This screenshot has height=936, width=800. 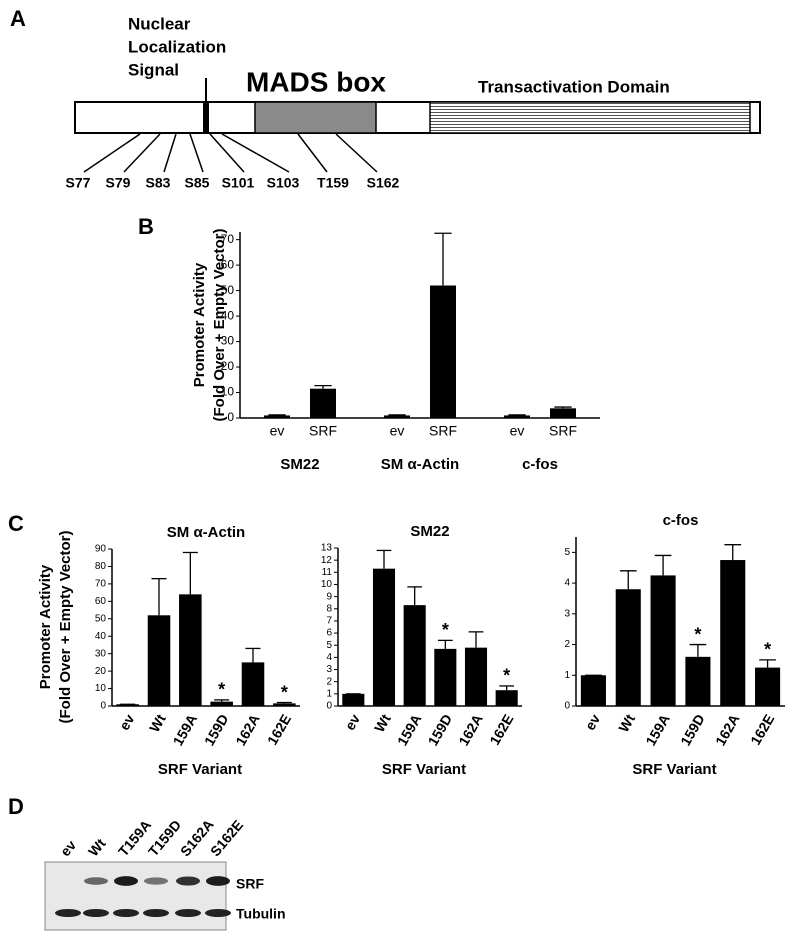 I want to click on x-tick-label: Wt, so click(x=382, y=723).